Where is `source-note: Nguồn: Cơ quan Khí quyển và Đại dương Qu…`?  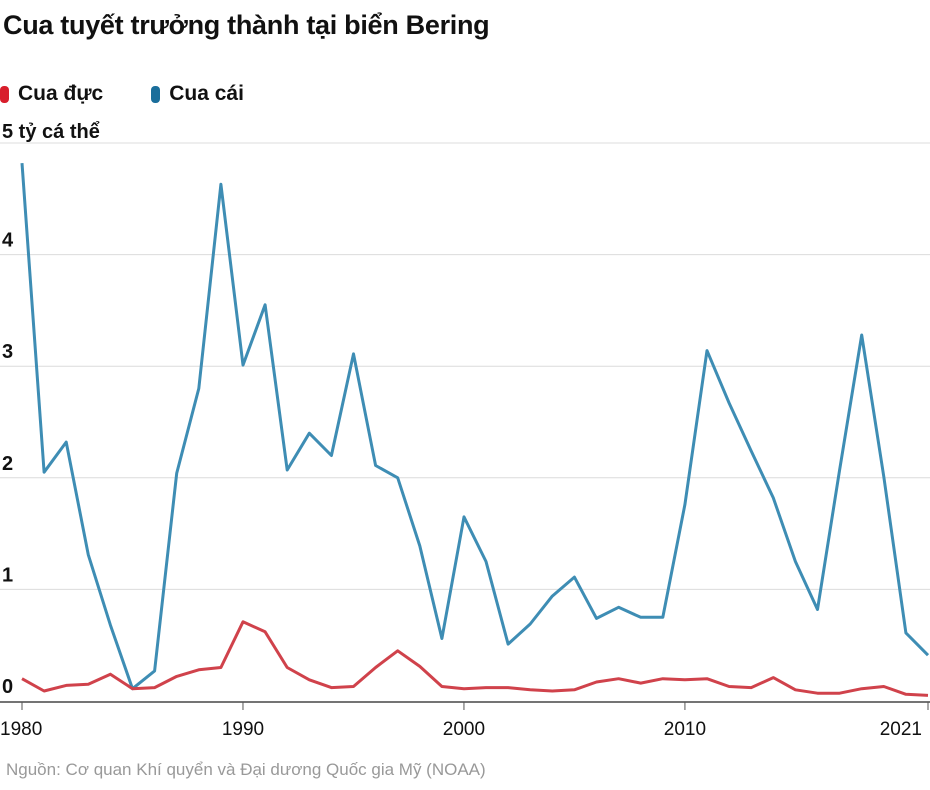 source-note: Nguồn: Cơ quan Khí quyển và Đại dương Qu… is located at coordinates (246, 769).